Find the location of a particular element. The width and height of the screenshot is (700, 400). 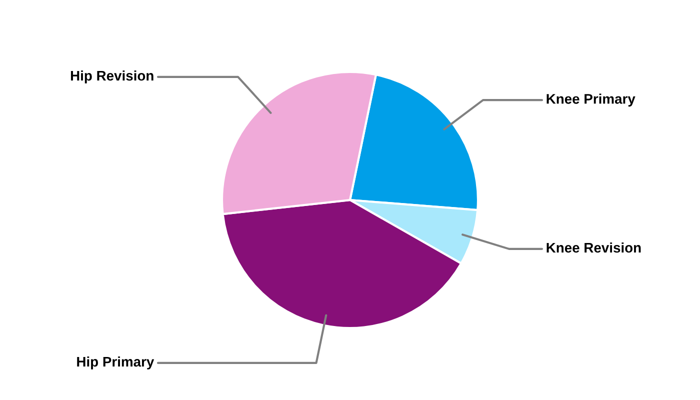

slice-label: Hip Revision is located at coordinates (112, 77).